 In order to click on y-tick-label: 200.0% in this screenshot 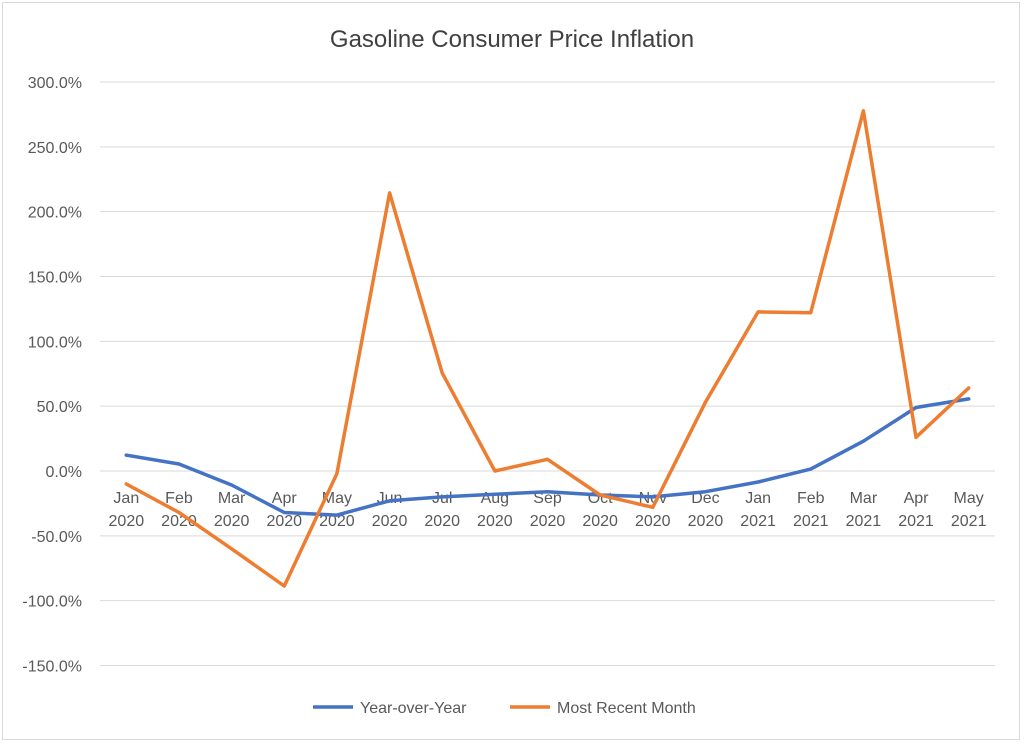, I will do `click(55, 213)`.